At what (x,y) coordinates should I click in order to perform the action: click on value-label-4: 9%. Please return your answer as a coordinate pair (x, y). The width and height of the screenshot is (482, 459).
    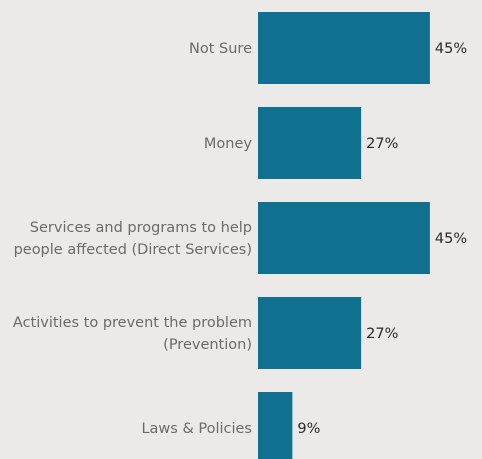
    Looking at the image, I should click on (308, 429).